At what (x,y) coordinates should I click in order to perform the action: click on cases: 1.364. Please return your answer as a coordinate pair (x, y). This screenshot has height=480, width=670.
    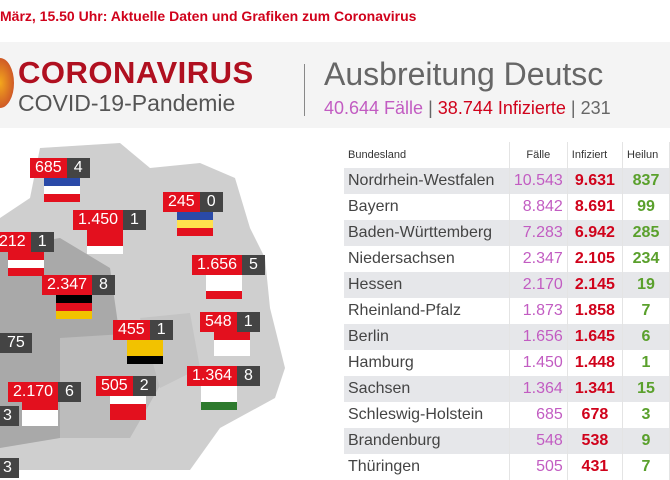
    Looking at the image, I should click on (212, 376).